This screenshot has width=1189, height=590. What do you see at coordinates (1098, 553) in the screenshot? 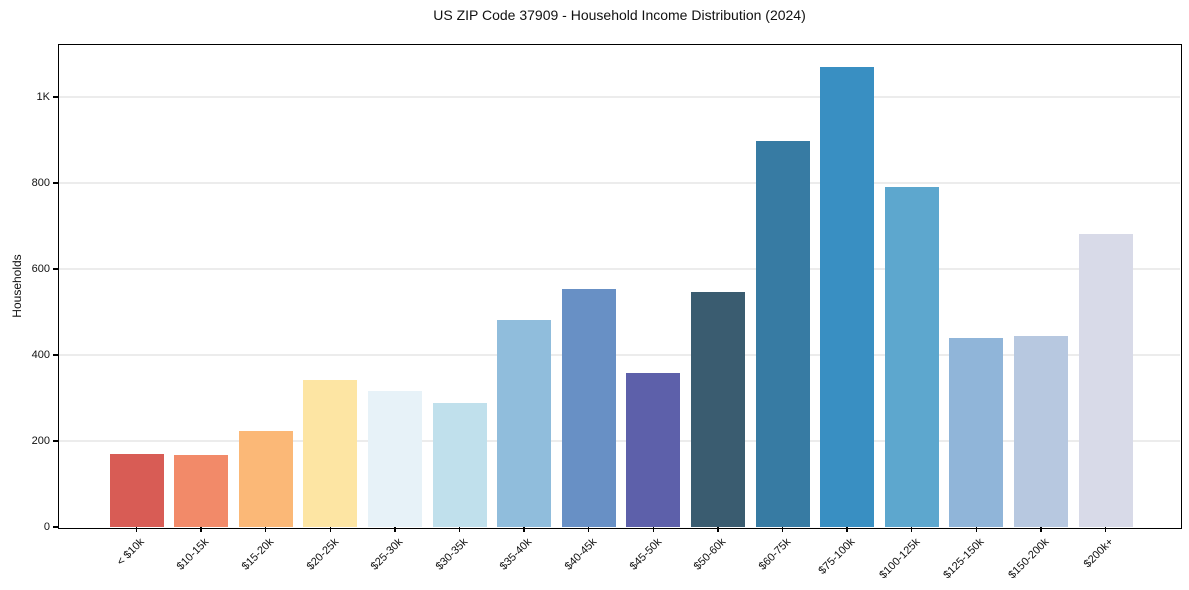
I see `x-tick-label: $200k+` at bounding box center [1098, 553].